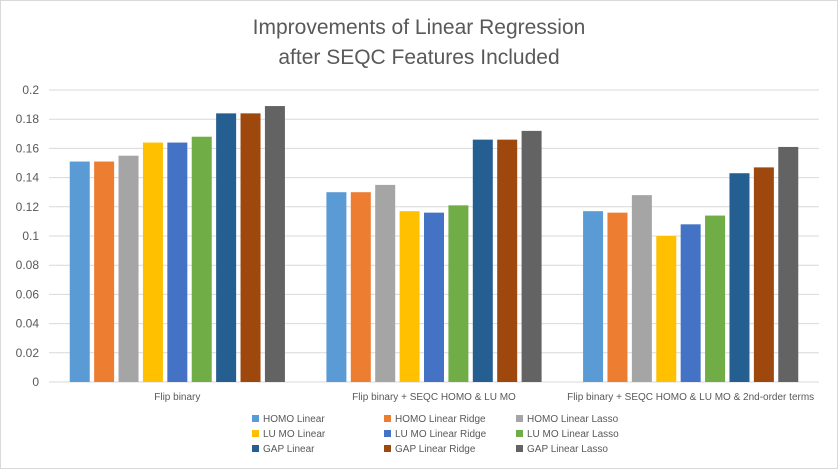 The height and width of the screenshot is (469, 838). Describe the element at coordinates (30, 236) in the screenshot. I see `y-tick-label: 0.1` at that location.